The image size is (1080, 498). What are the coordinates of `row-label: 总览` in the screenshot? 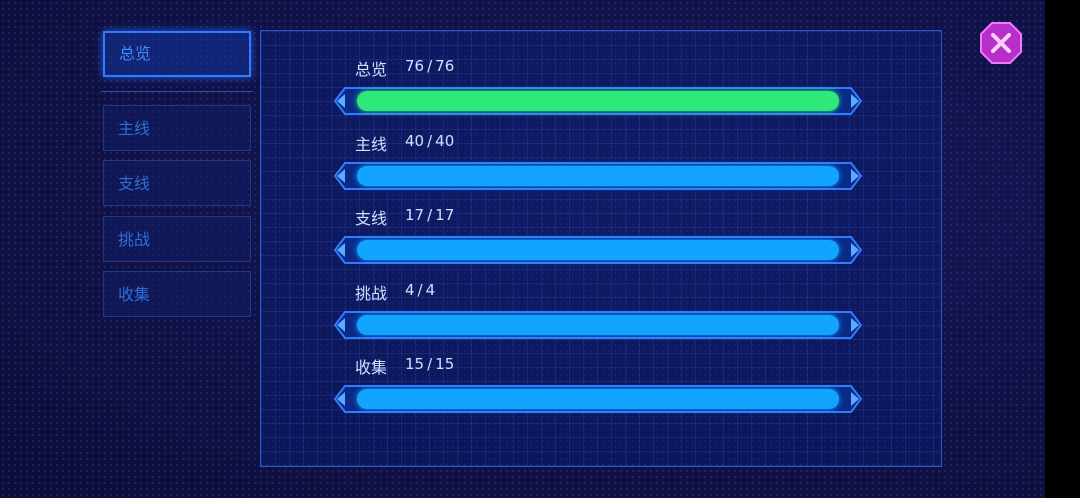 It's located at (371, 69).